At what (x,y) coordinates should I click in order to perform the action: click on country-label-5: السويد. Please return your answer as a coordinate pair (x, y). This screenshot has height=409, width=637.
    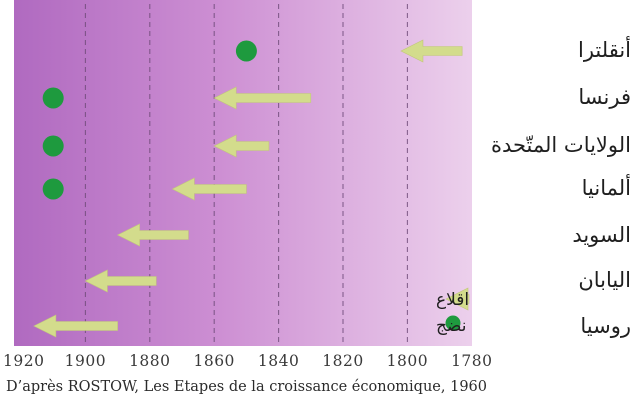
    Looking at the image, I should click on (601, 235).